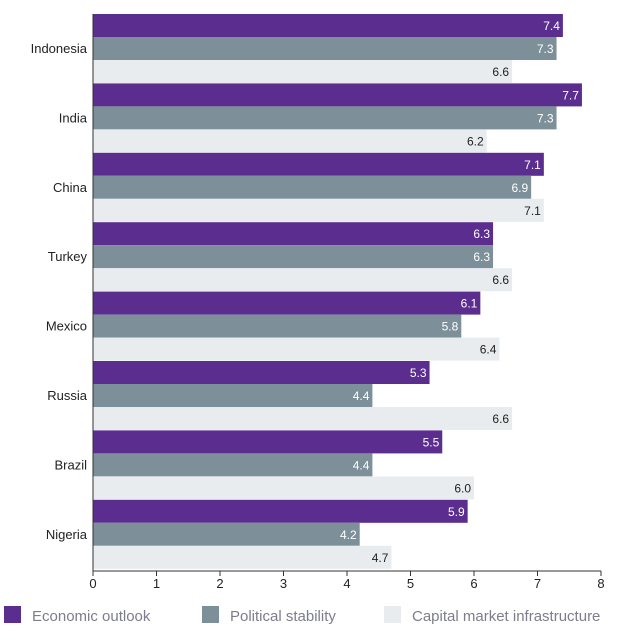 The width and height of the screenshot is (641, 641). I want to click on value-label-india-capital-market-infrastructure: 6.2, so click(475, 141).